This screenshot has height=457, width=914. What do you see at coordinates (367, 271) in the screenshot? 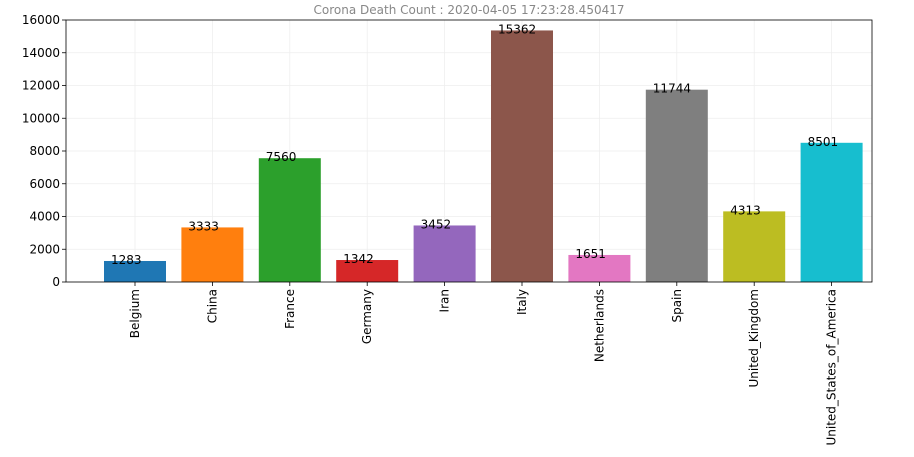
I see `bar-germany` at bounding box center [367, 271].